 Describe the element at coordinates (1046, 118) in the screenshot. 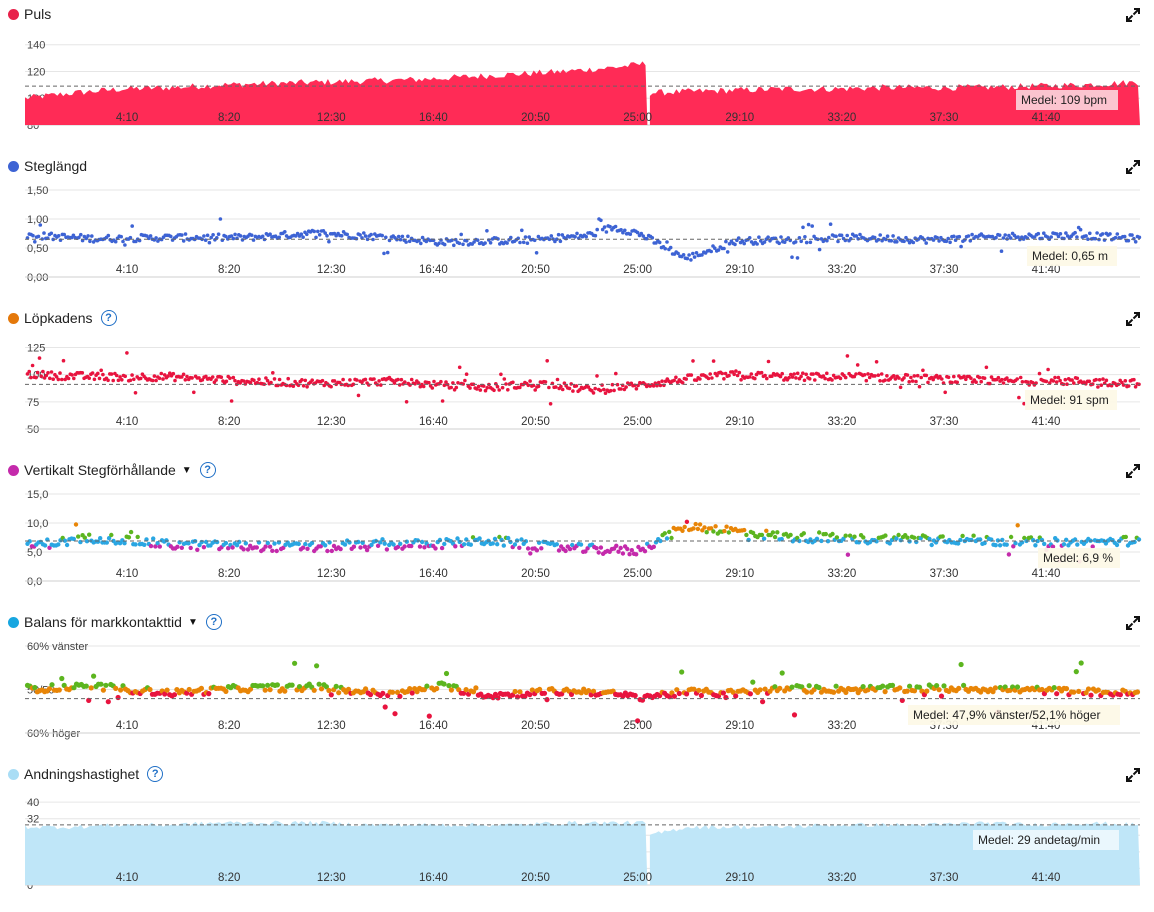

I see `x-tick-label: 41:40` at that location.